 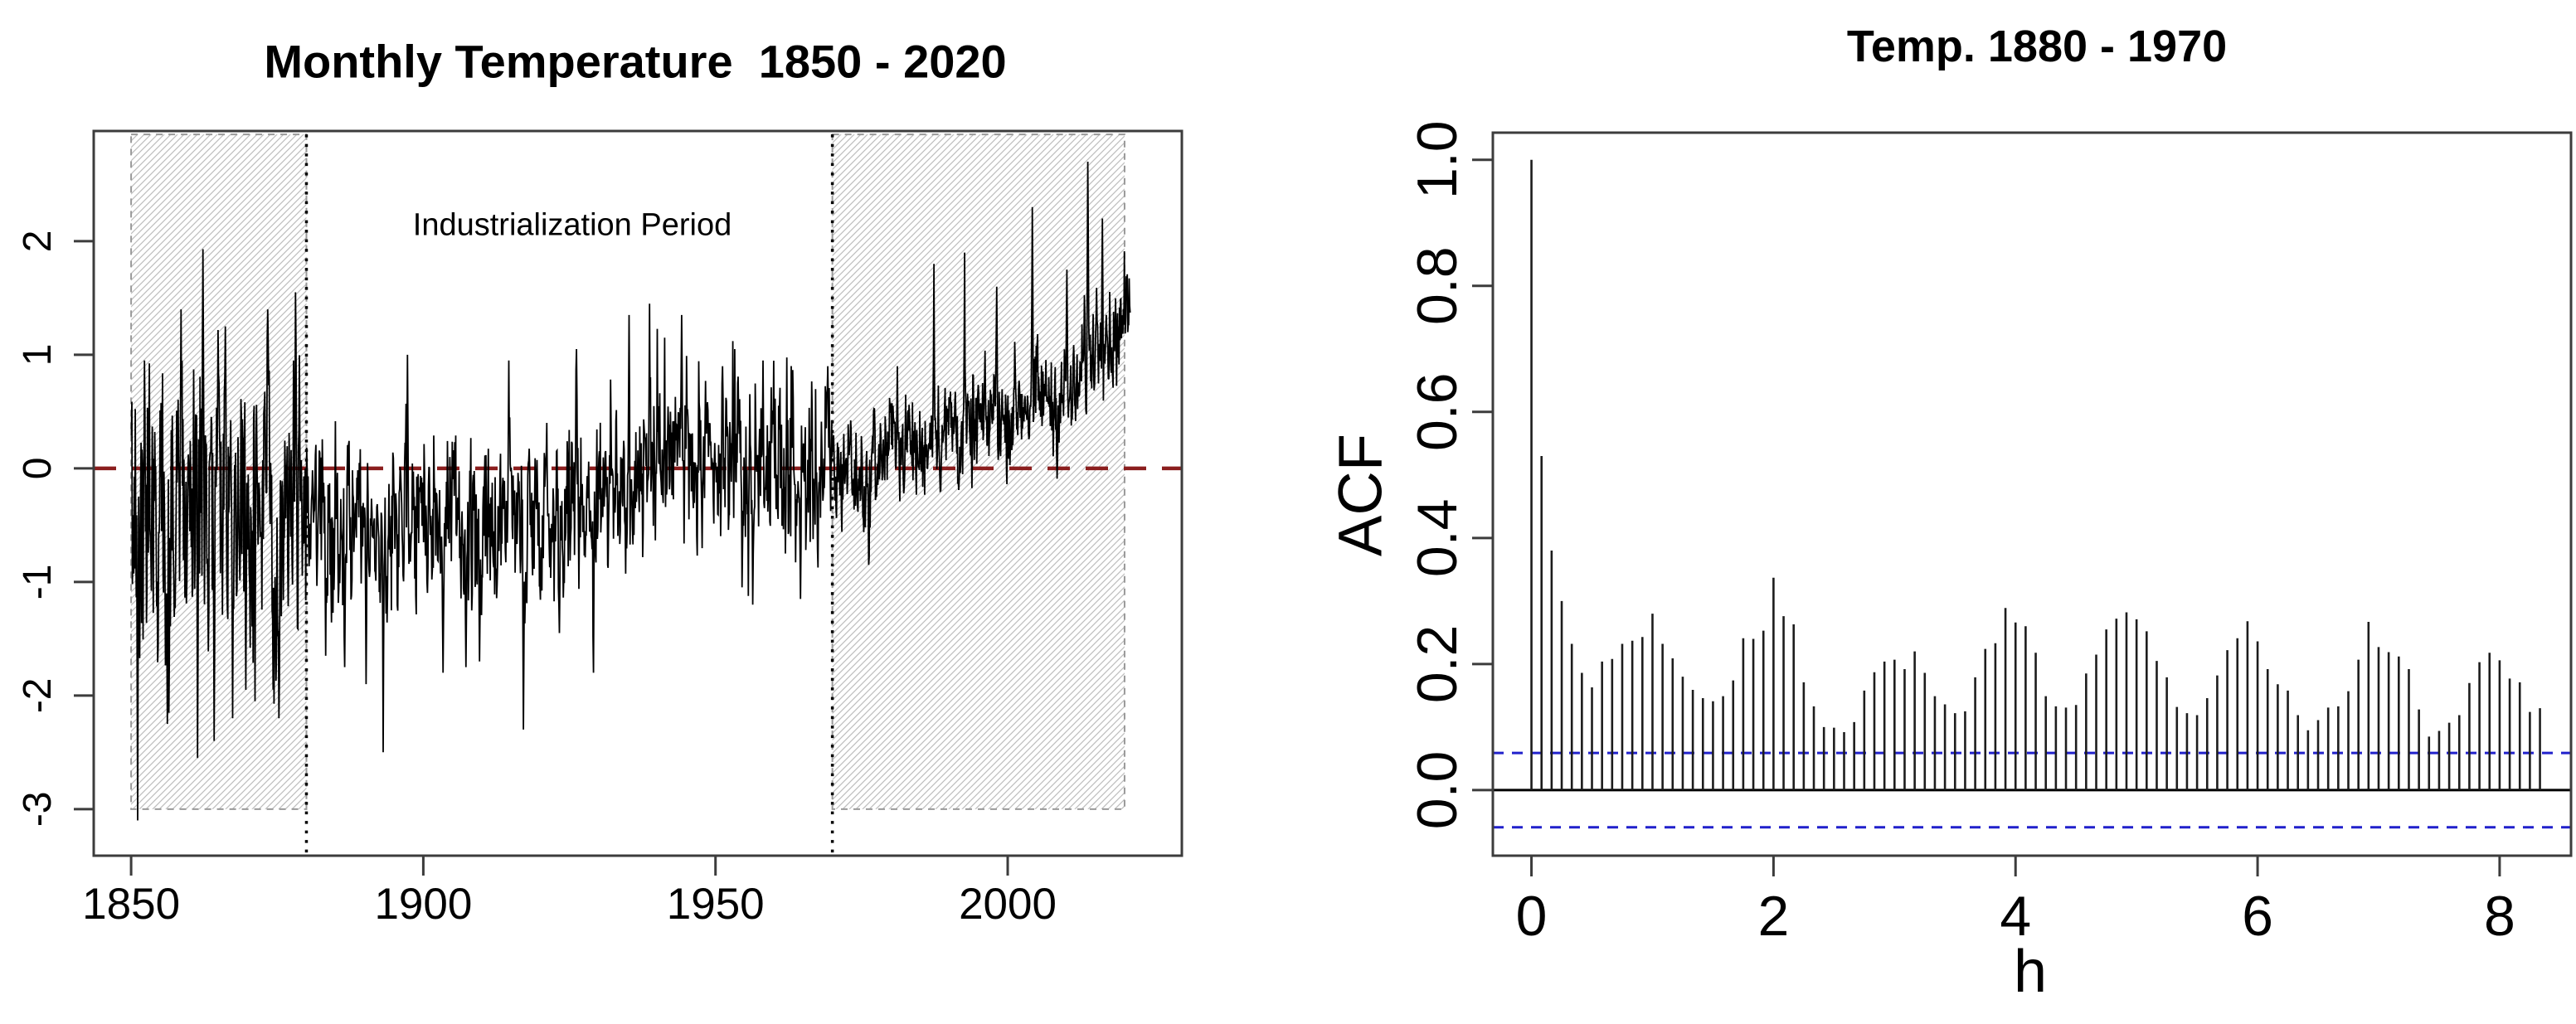 I want to click on left-y-tick-label: -3, so click(x=38, y=809).